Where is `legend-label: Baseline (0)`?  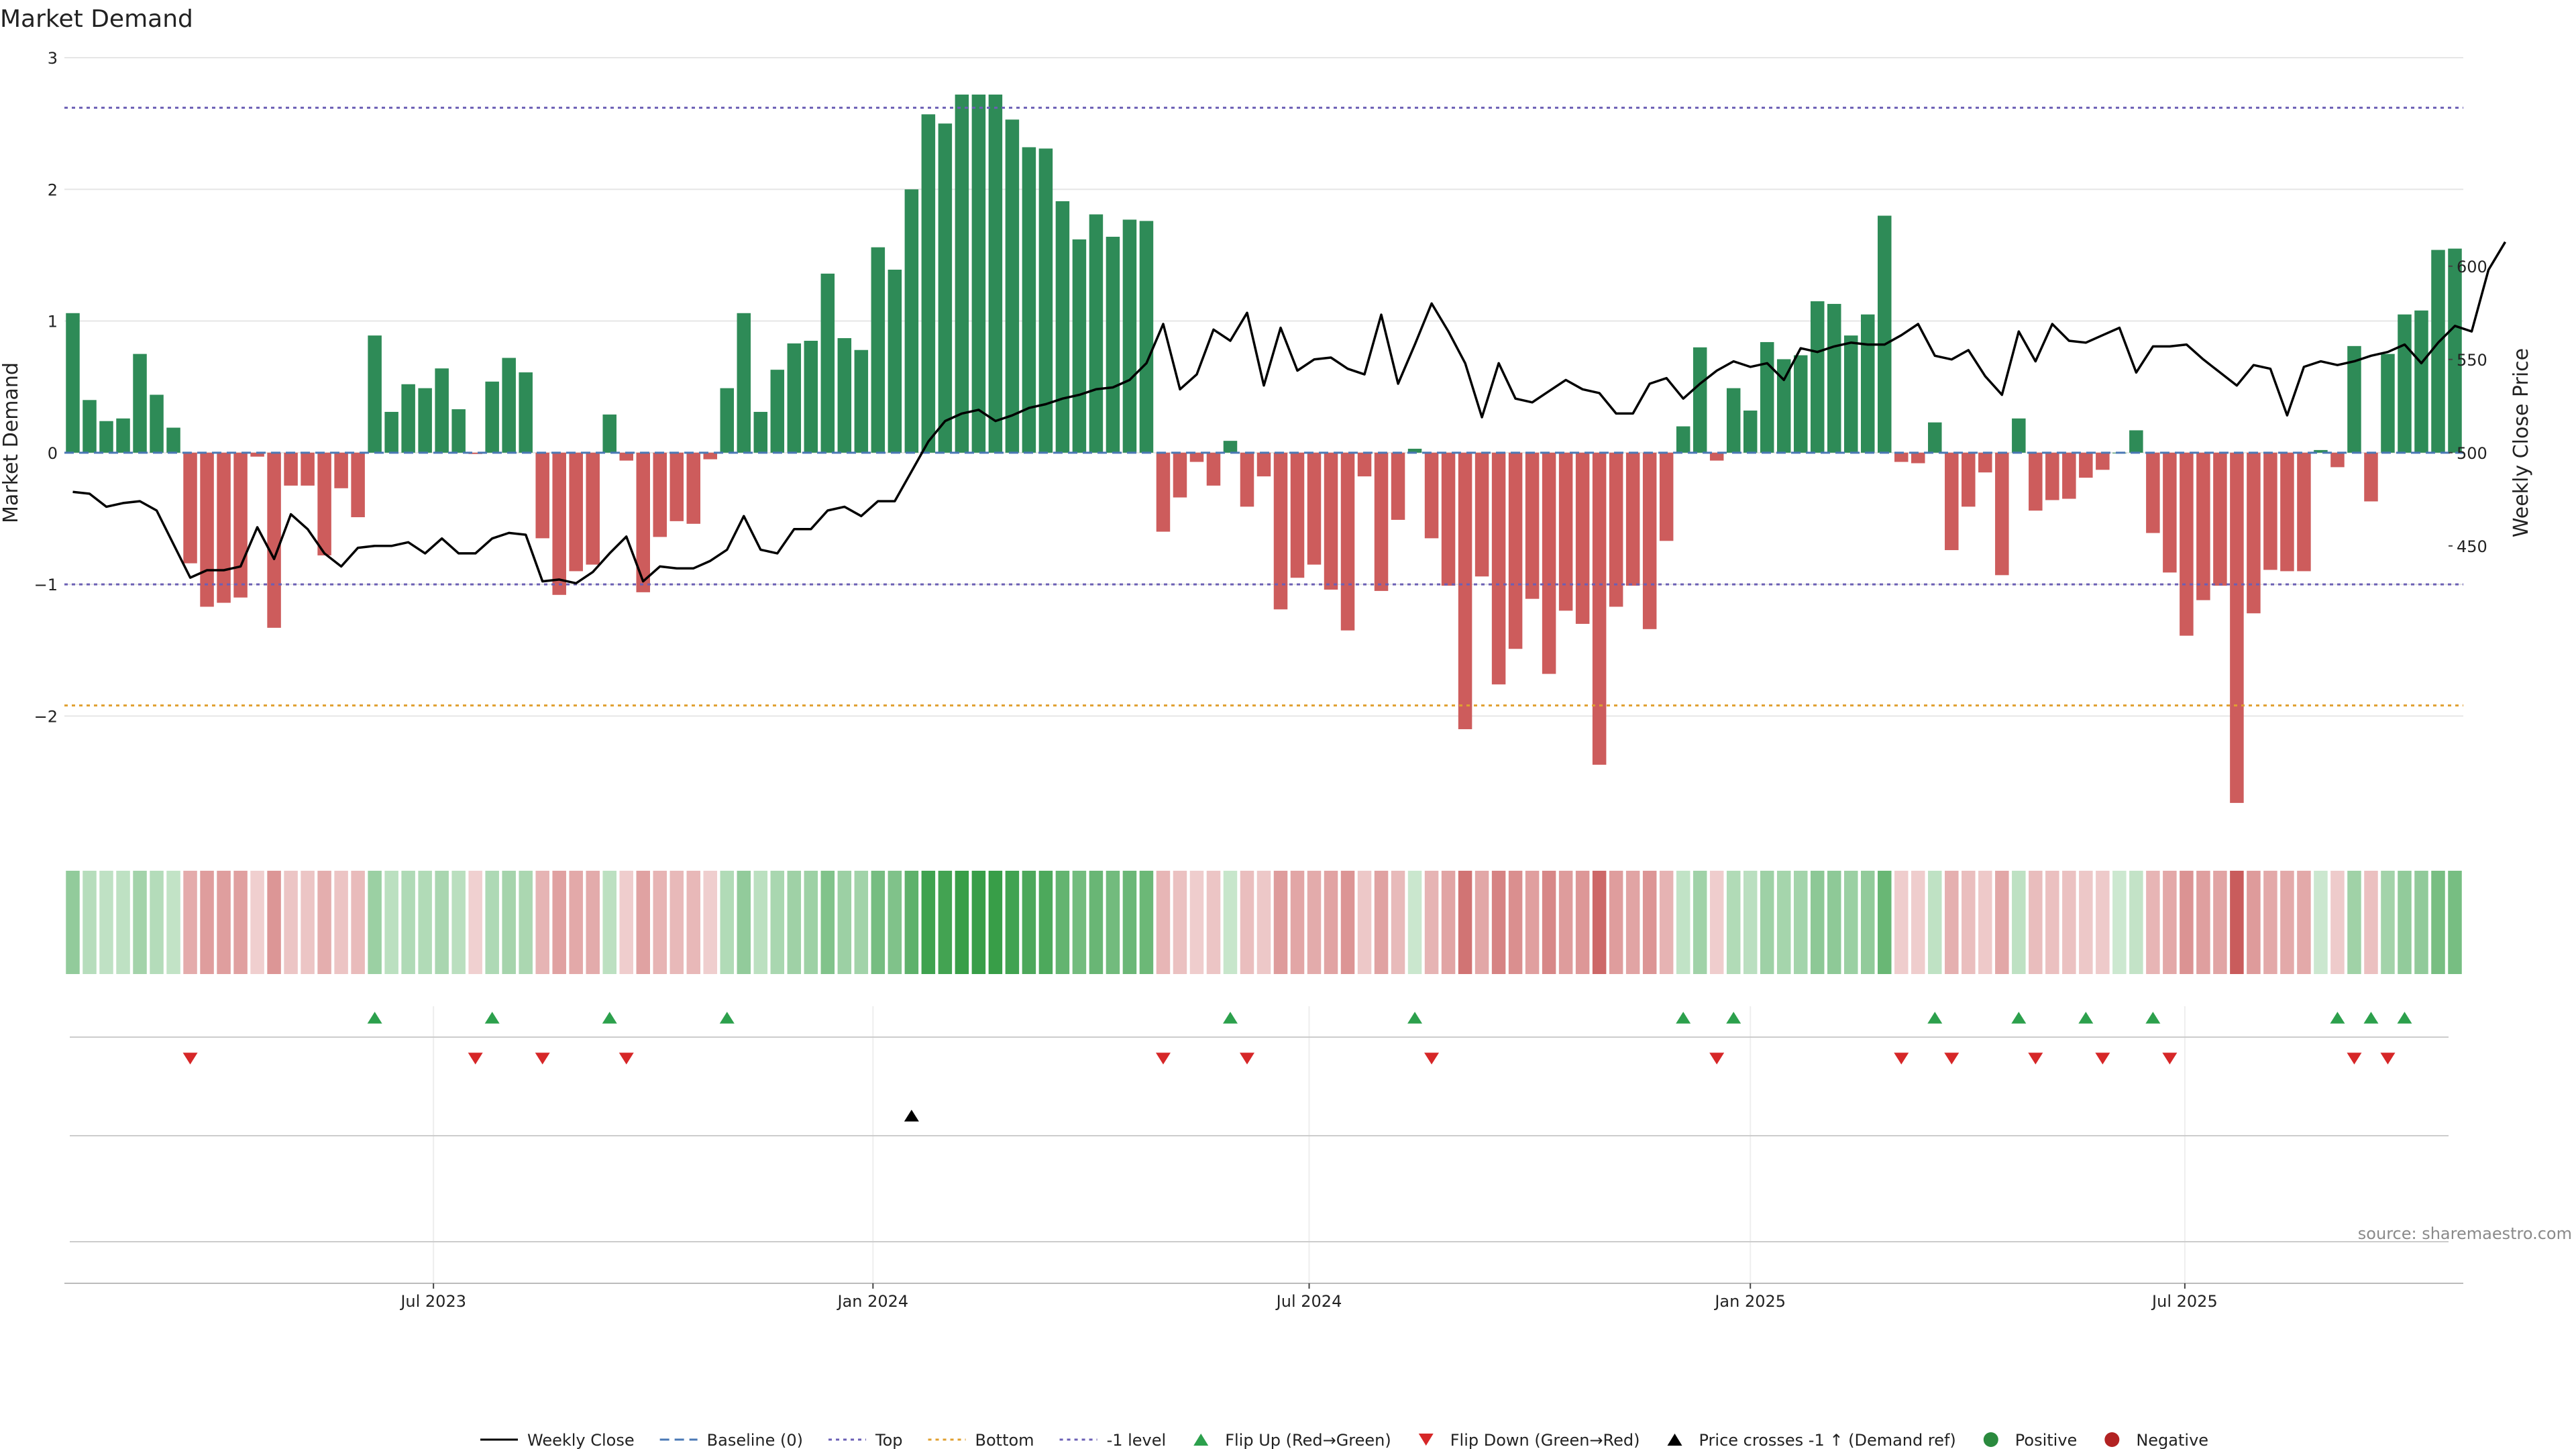
legend-label: Baseline (0) is located at coordinates (755, 1440).